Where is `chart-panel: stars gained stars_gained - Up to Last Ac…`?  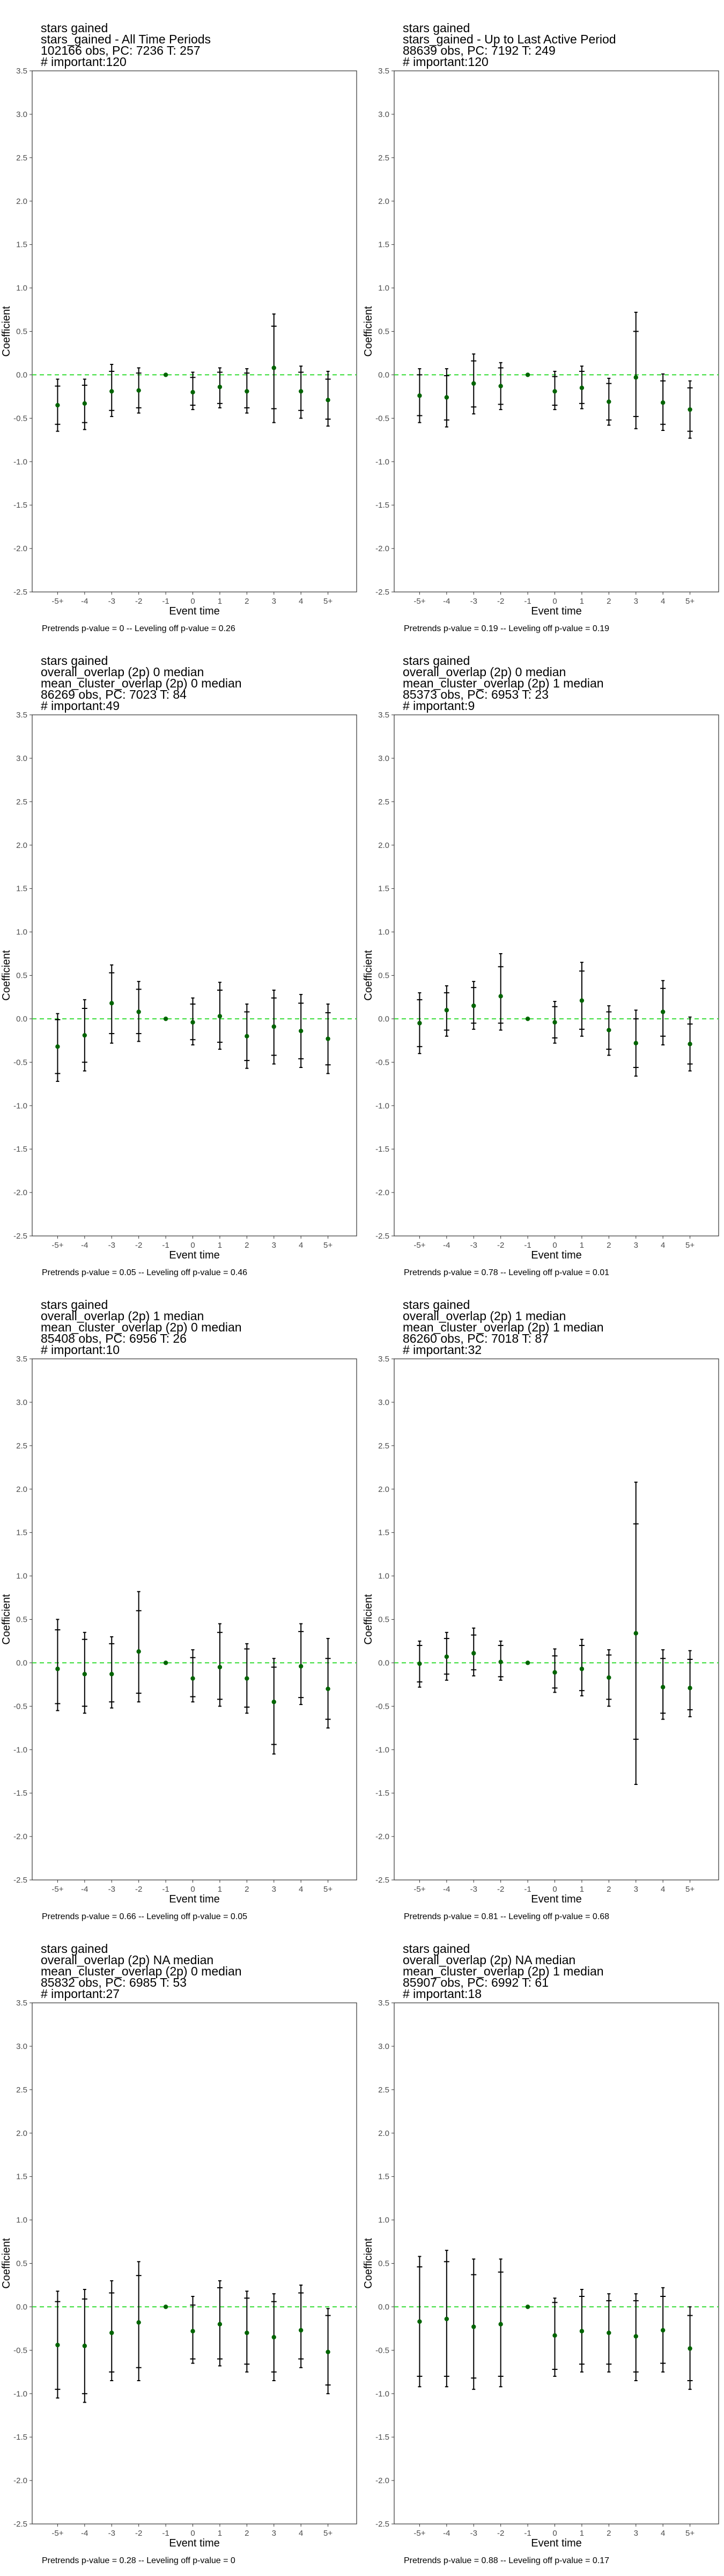
chart-panel: stars gained stars_gained - Up to Last Ac… is located at coordinates (543, 322).